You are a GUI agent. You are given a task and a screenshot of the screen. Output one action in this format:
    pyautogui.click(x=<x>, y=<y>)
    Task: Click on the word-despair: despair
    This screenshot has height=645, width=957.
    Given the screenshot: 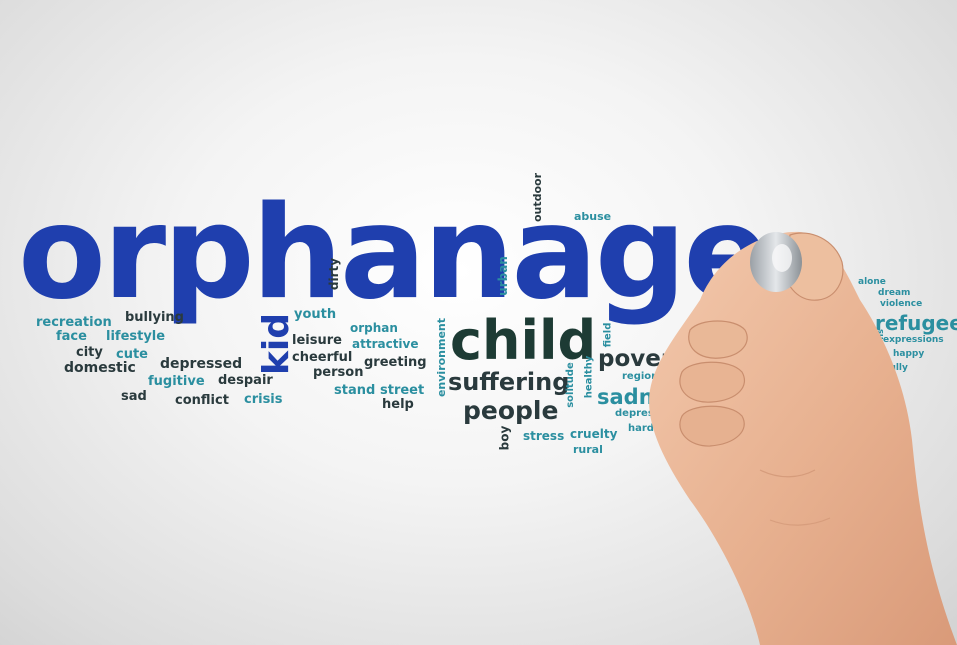 What is the action you would take?
    pyautogui.click(x=245, y=380)
    